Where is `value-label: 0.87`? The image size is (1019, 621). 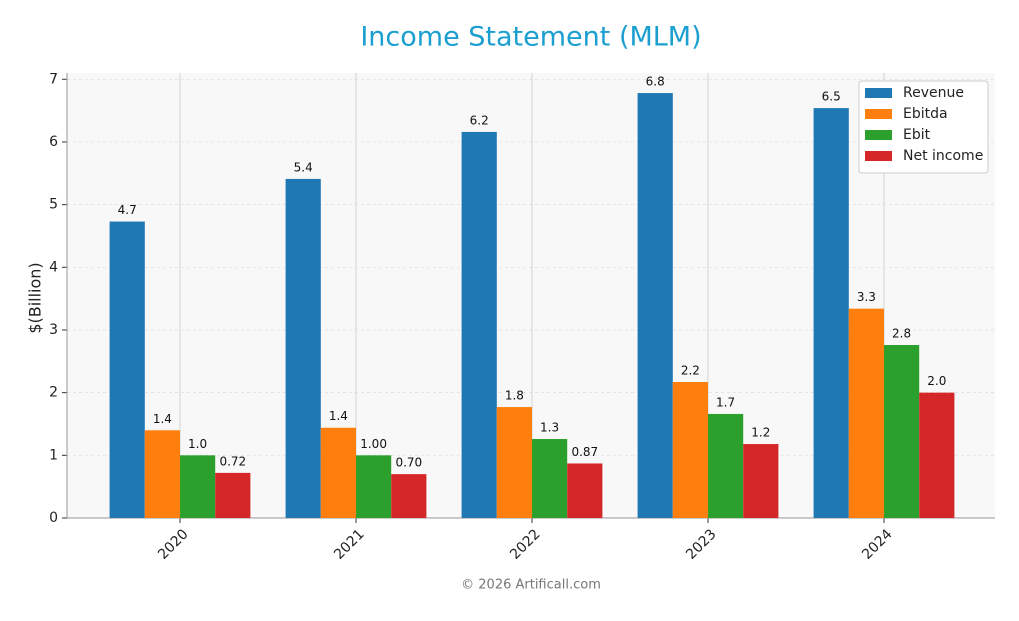 value-label: 0.87 is located at coordinates (584, 452).